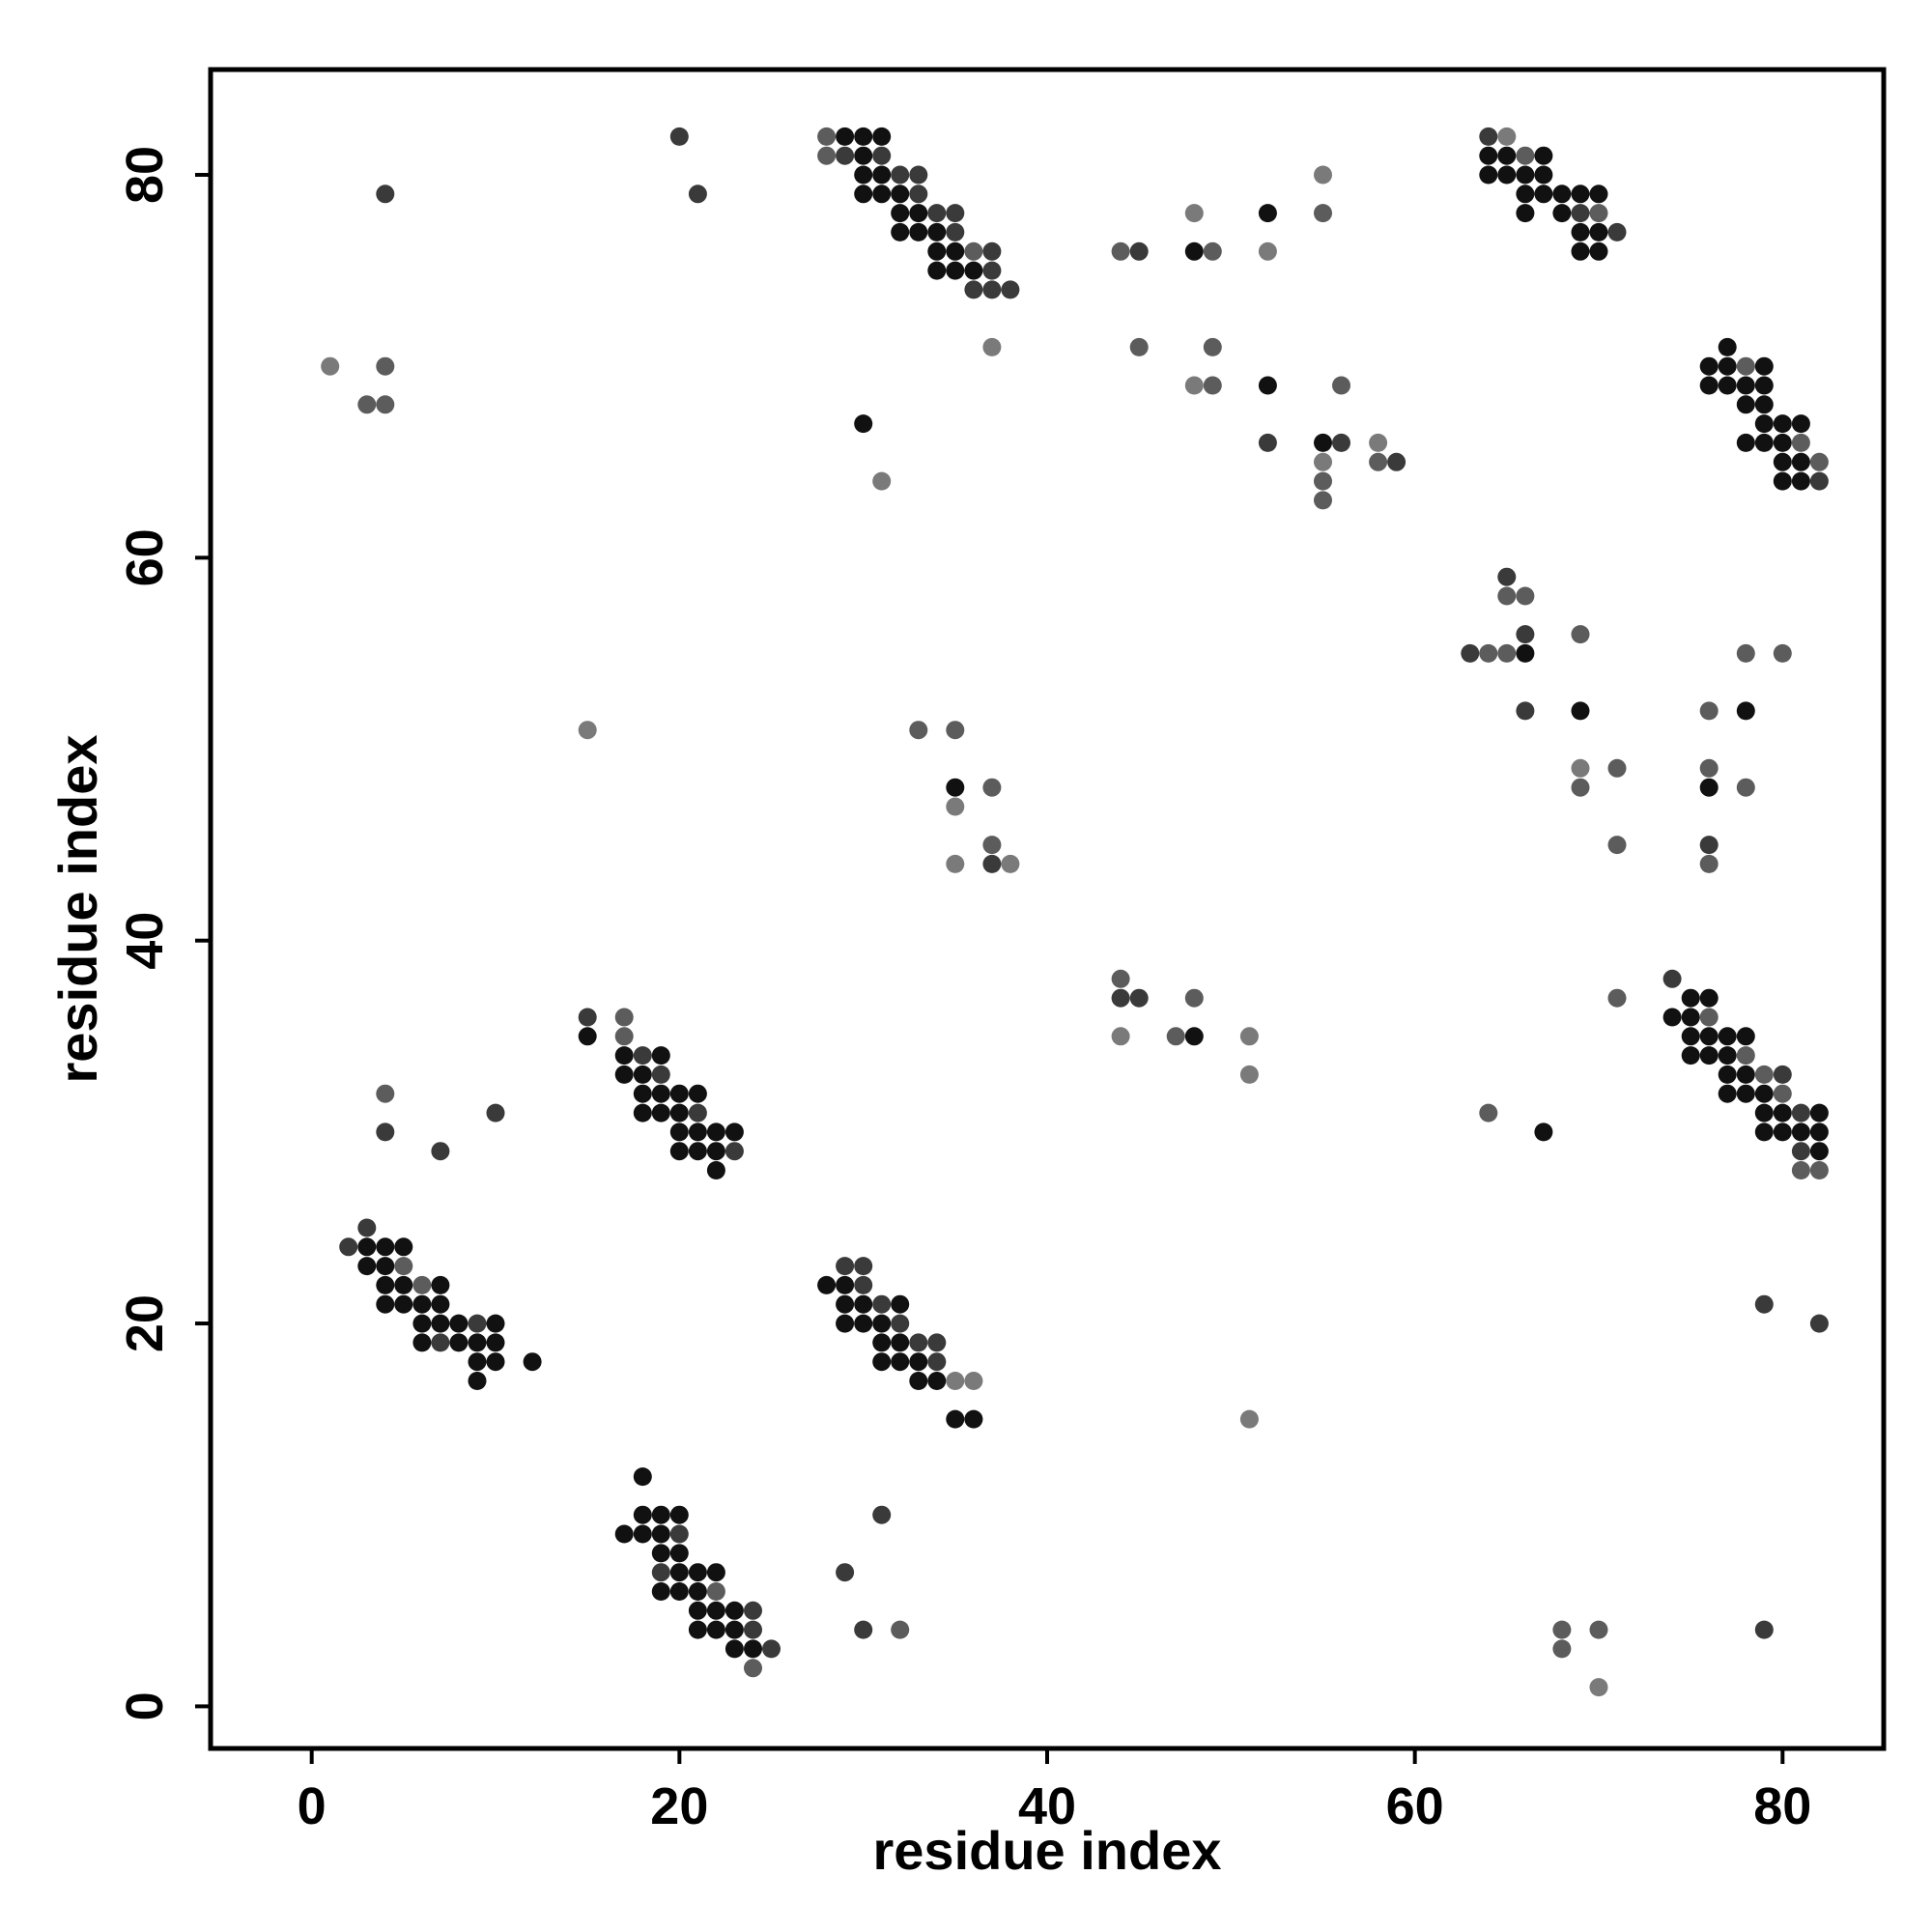 This screenshot has height=1932, width=1932. Describe the element at coordinates (77, 908) in the screenshot. I see `y-axis-title: residue index` at that location.